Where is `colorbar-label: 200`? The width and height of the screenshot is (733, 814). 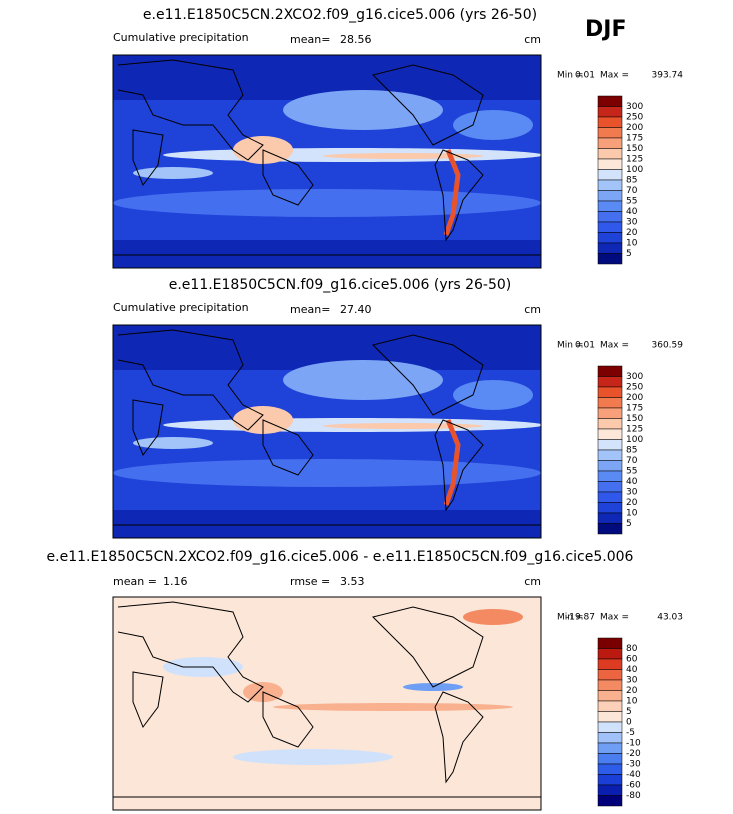 colorbar-label: 200 is located at coordinates (634, 128).